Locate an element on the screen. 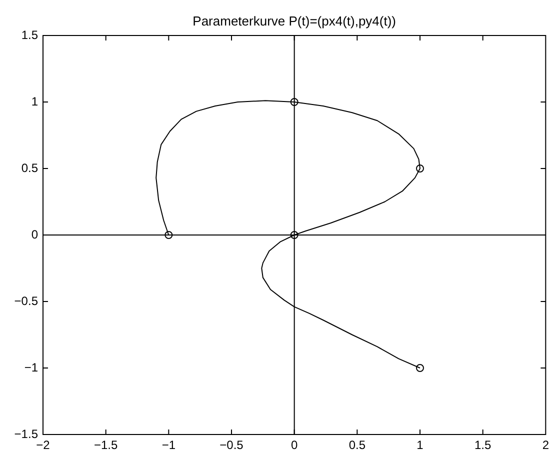  x-tick-label: −1.5 is located at coordinates (106, 445).